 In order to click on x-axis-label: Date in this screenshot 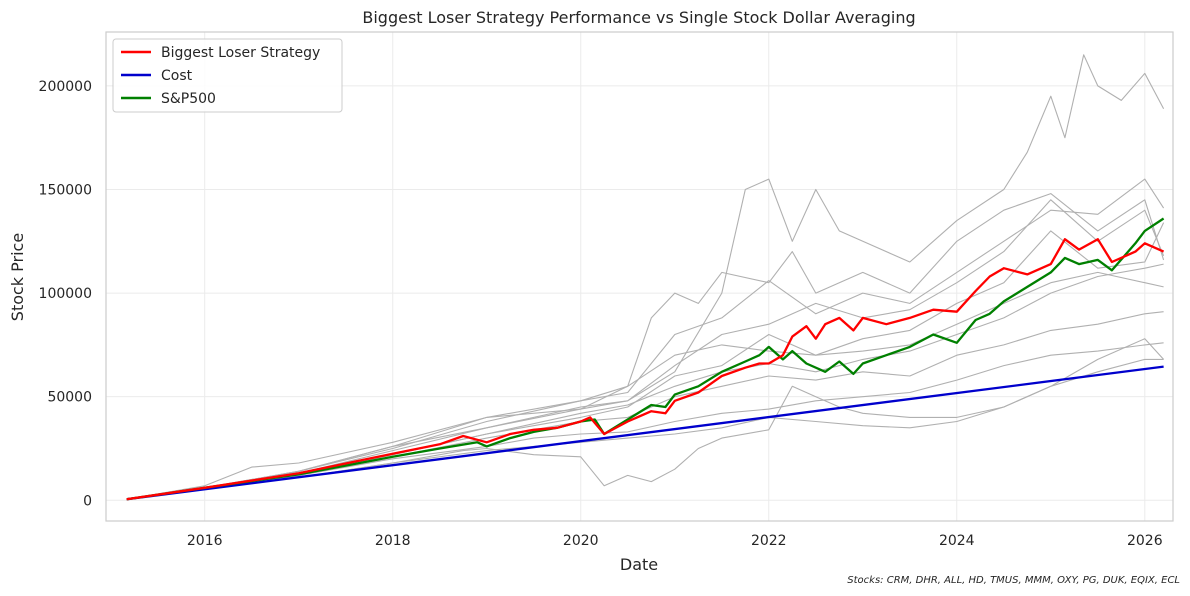, I will do `click(639, 564)`.